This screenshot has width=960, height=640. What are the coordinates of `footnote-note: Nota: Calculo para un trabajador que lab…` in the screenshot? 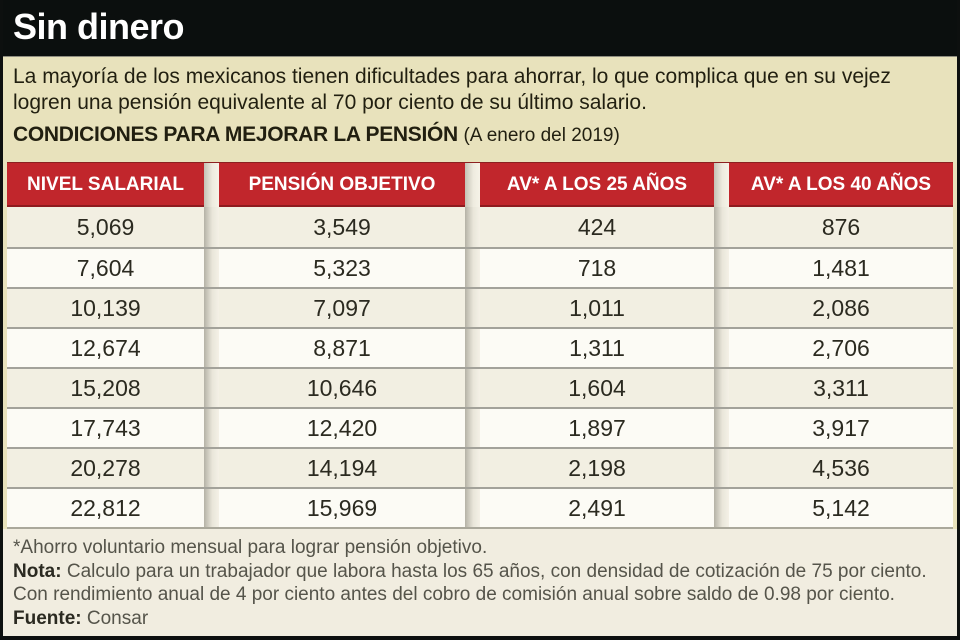 It's located at (480, 572).